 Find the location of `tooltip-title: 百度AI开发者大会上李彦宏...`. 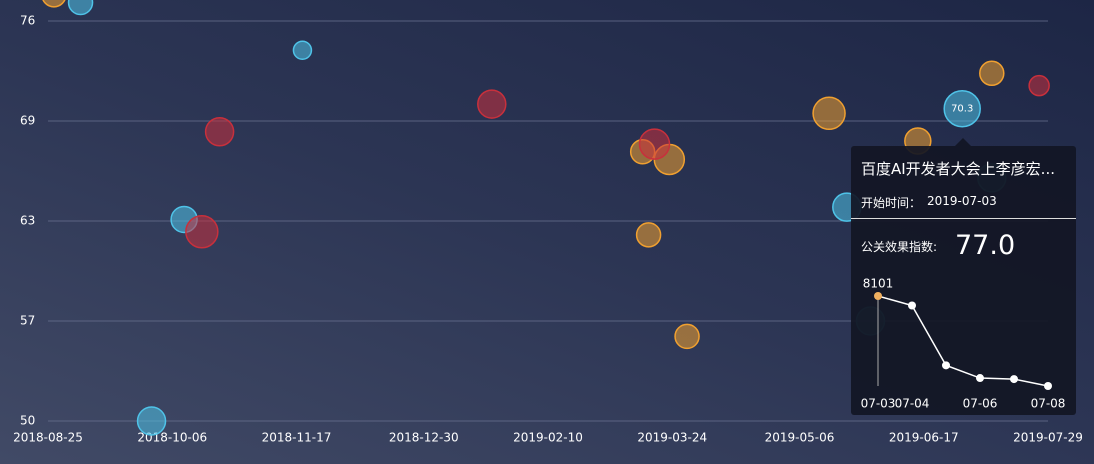

tooltip-title: 百度AI开发者大会上李彦宏... is located at coordinates (958, 169).